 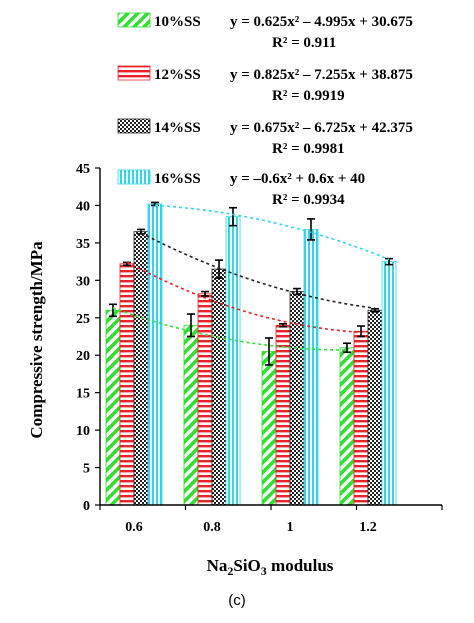 I want to click on fit-equation: y = 0.675x² – 6.725x + 42.375, so click(x=321, y=128).